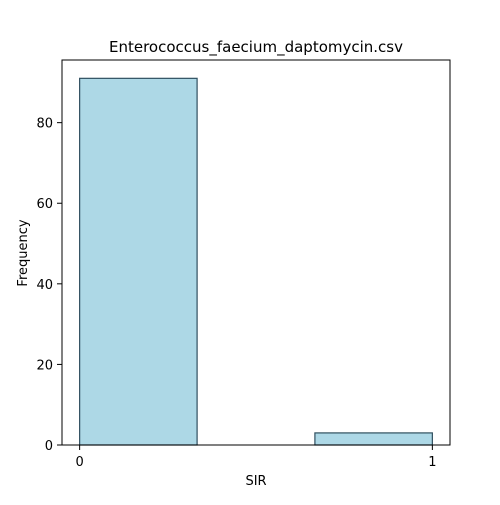  I want to click on y-axis-label: Frequency, so click(23, 252).